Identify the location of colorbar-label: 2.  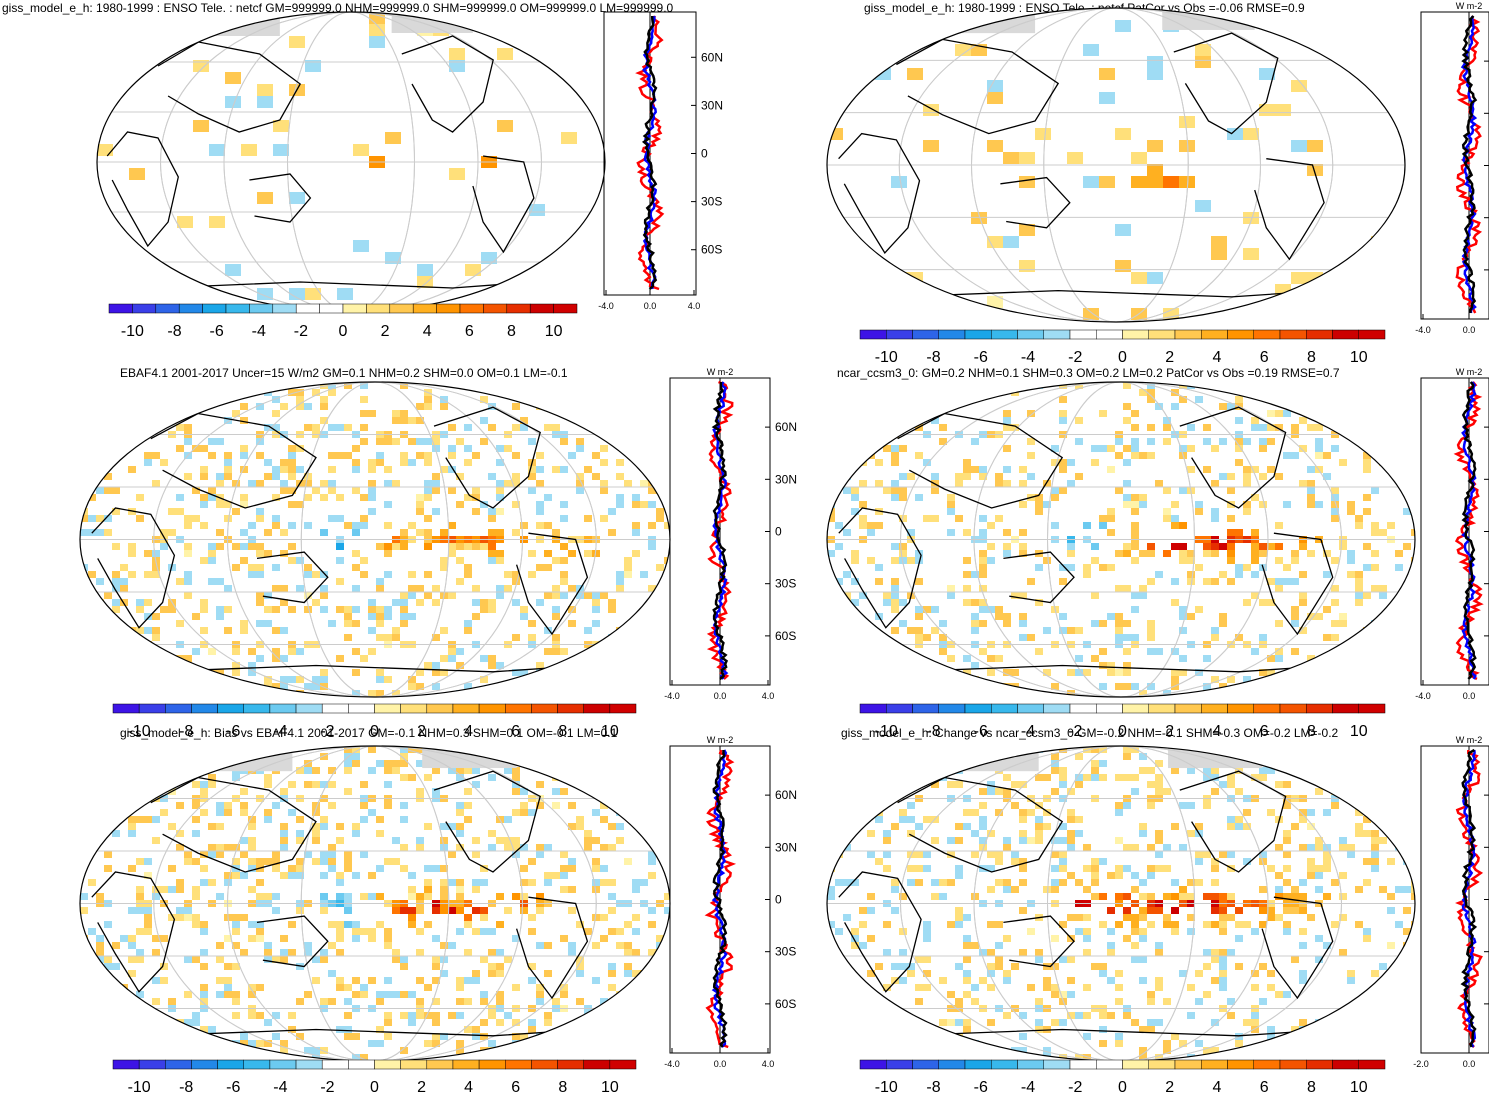
(1169, 1087).